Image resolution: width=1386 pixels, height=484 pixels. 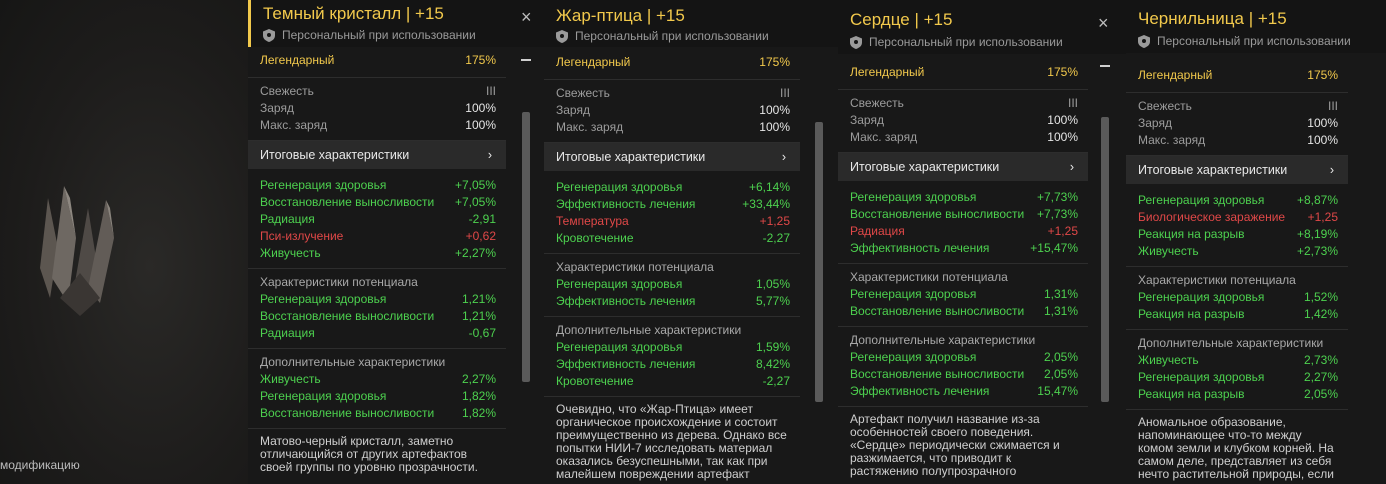 What do you see at coordinates (772, 347) in the screenshot?
I see `extra-stat-value: 1,59%` at bounding box center [772, 347].